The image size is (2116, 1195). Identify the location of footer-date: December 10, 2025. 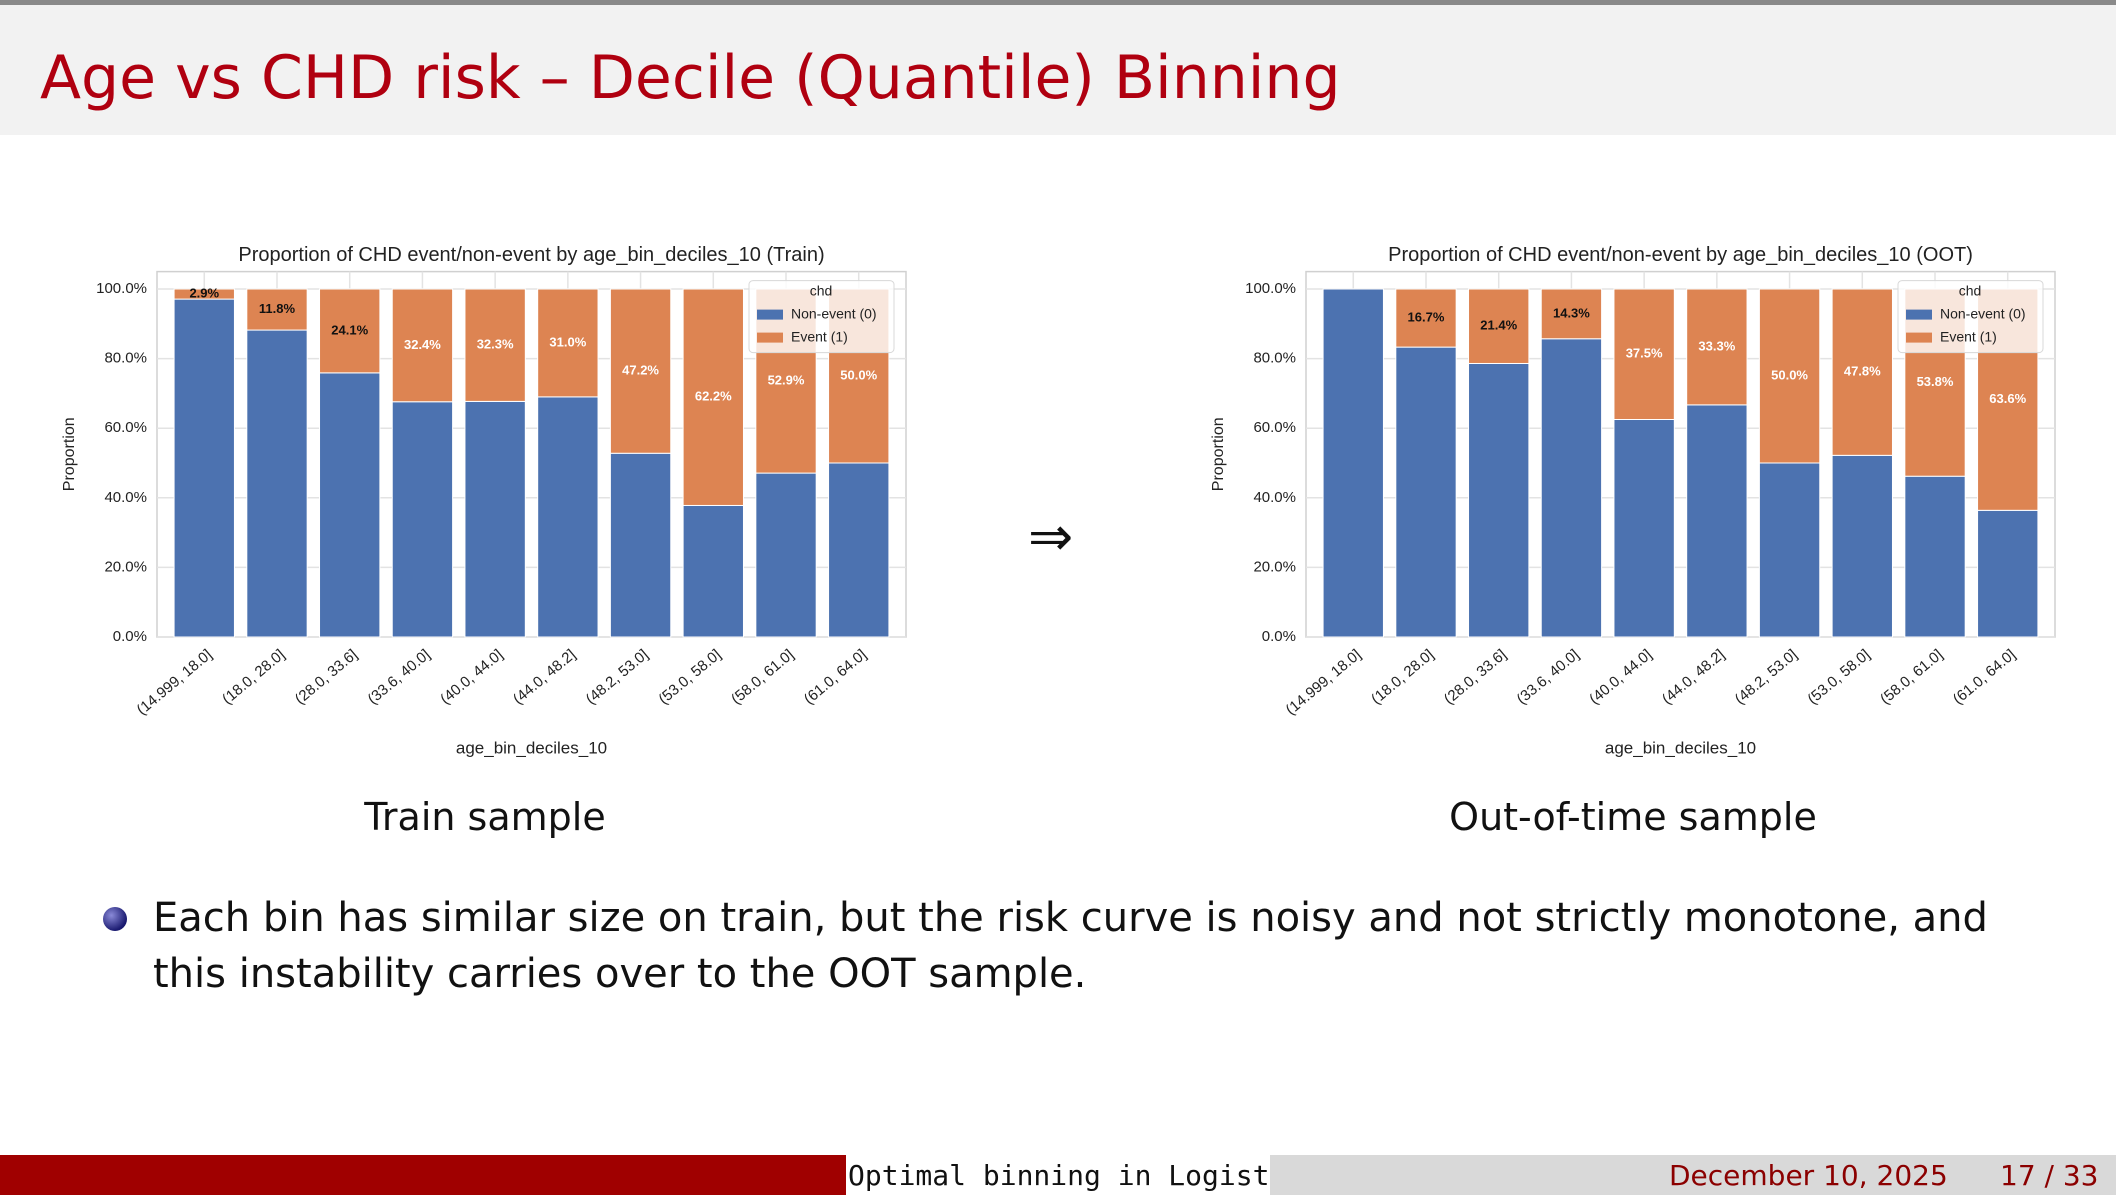
(1808, 1175).